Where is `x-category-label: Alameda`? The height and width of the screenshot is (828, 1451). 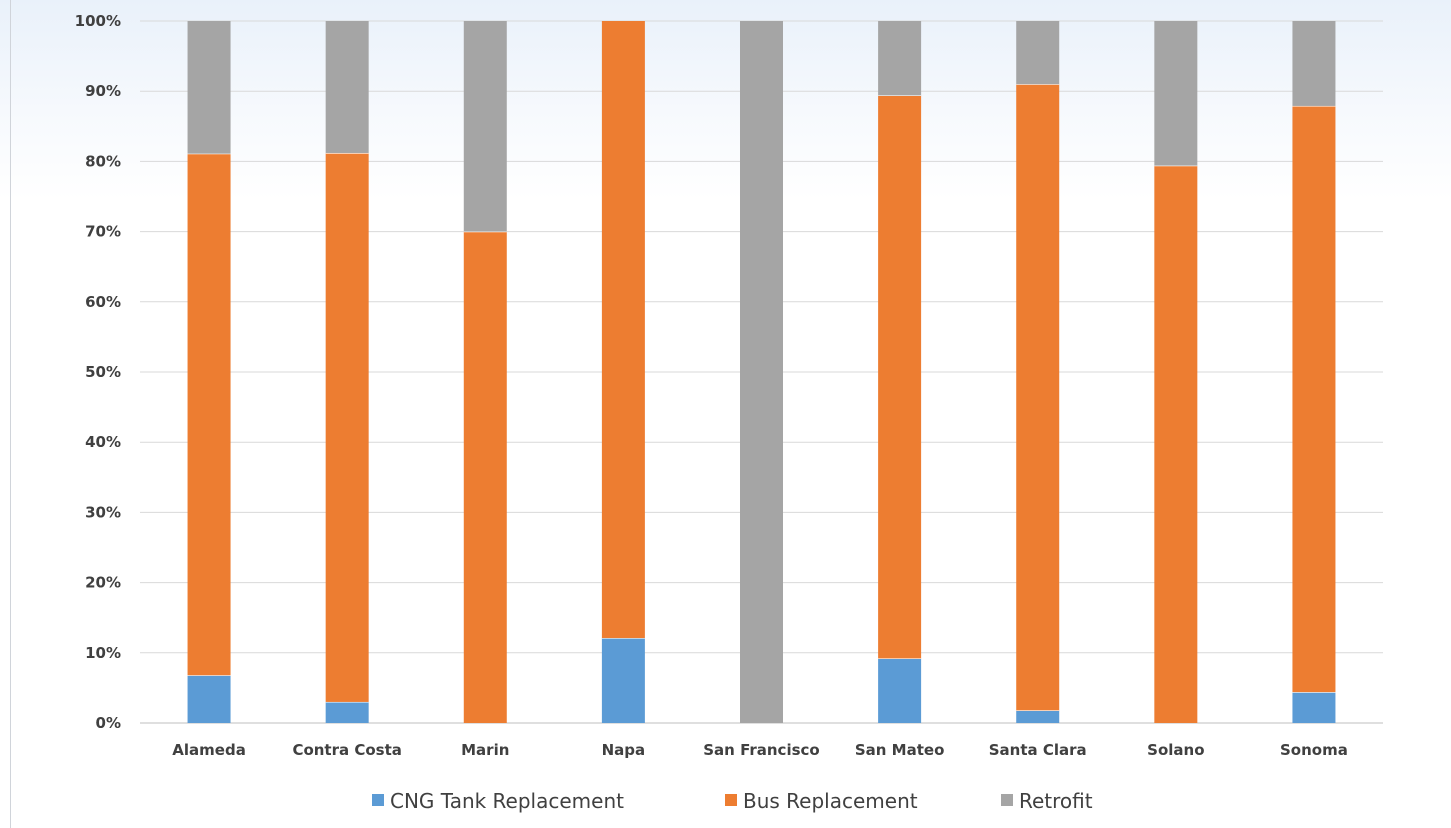
x-category-label: Alameda is located at coordinates (209, 750).